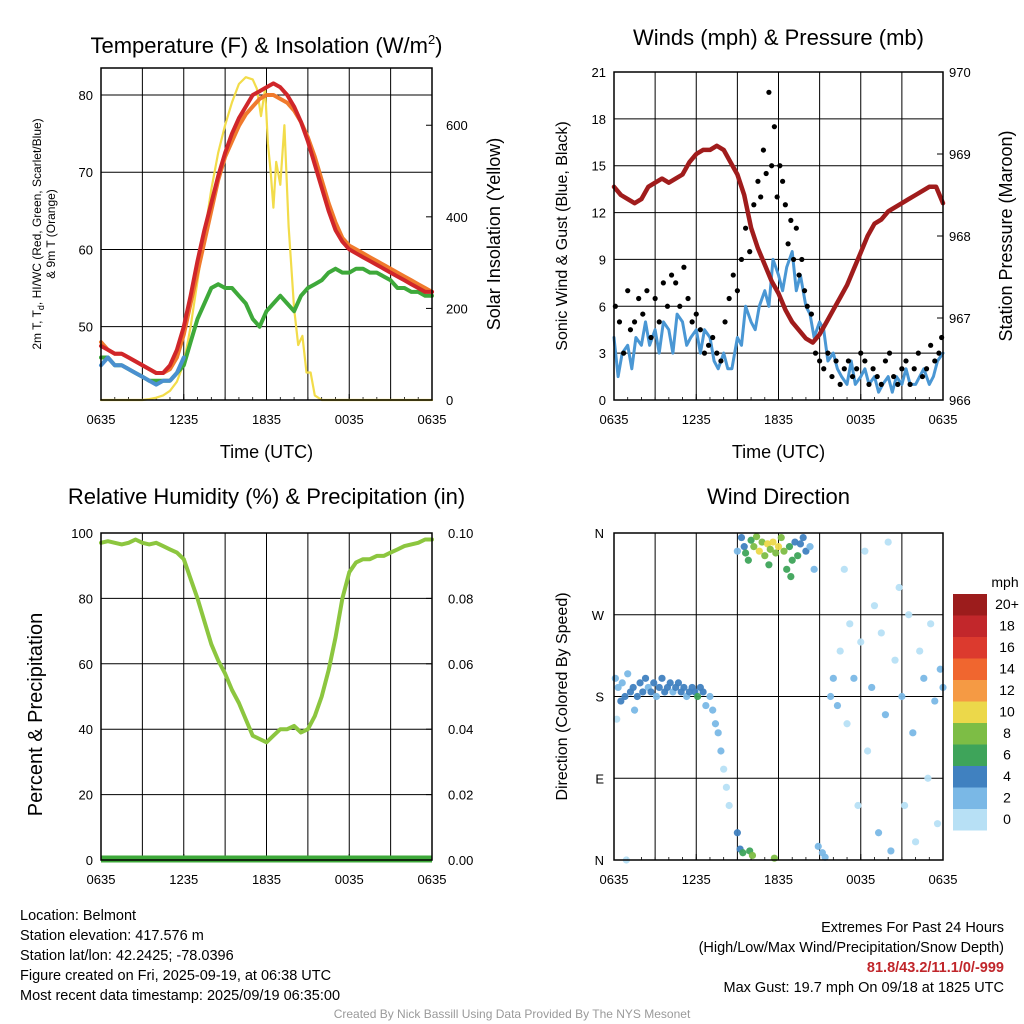 Image resolution: width=1024 pixels, height=1024 pixels. What do you see at coordinates (935, 968) in the screenshot?
I see `extremes-values: 81.8/43.2/11.1/0/-999` at bounding box center [935, 968].